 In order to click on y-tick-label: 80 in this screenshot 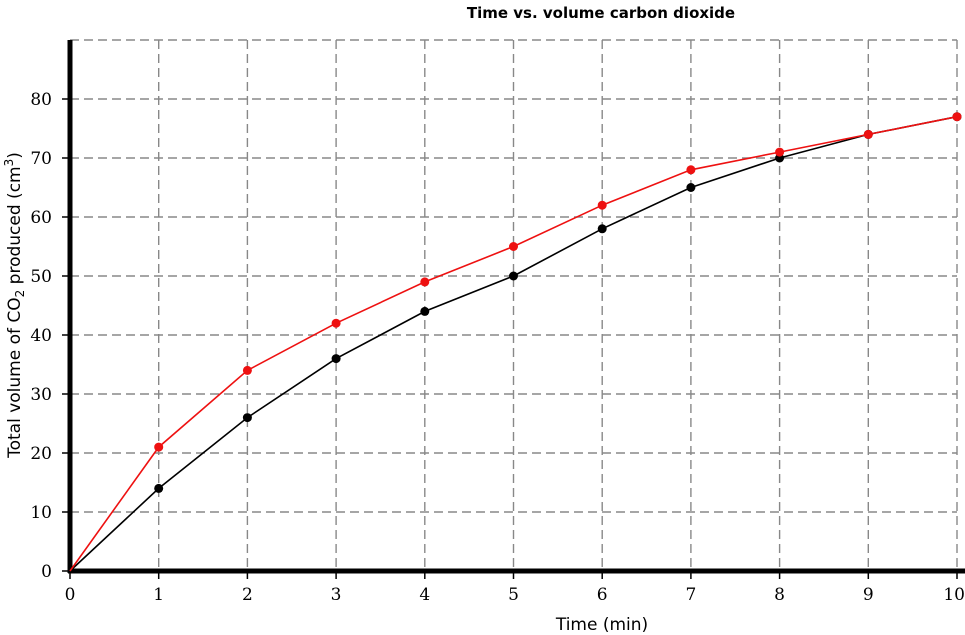, I will do `click(41, 100)`.